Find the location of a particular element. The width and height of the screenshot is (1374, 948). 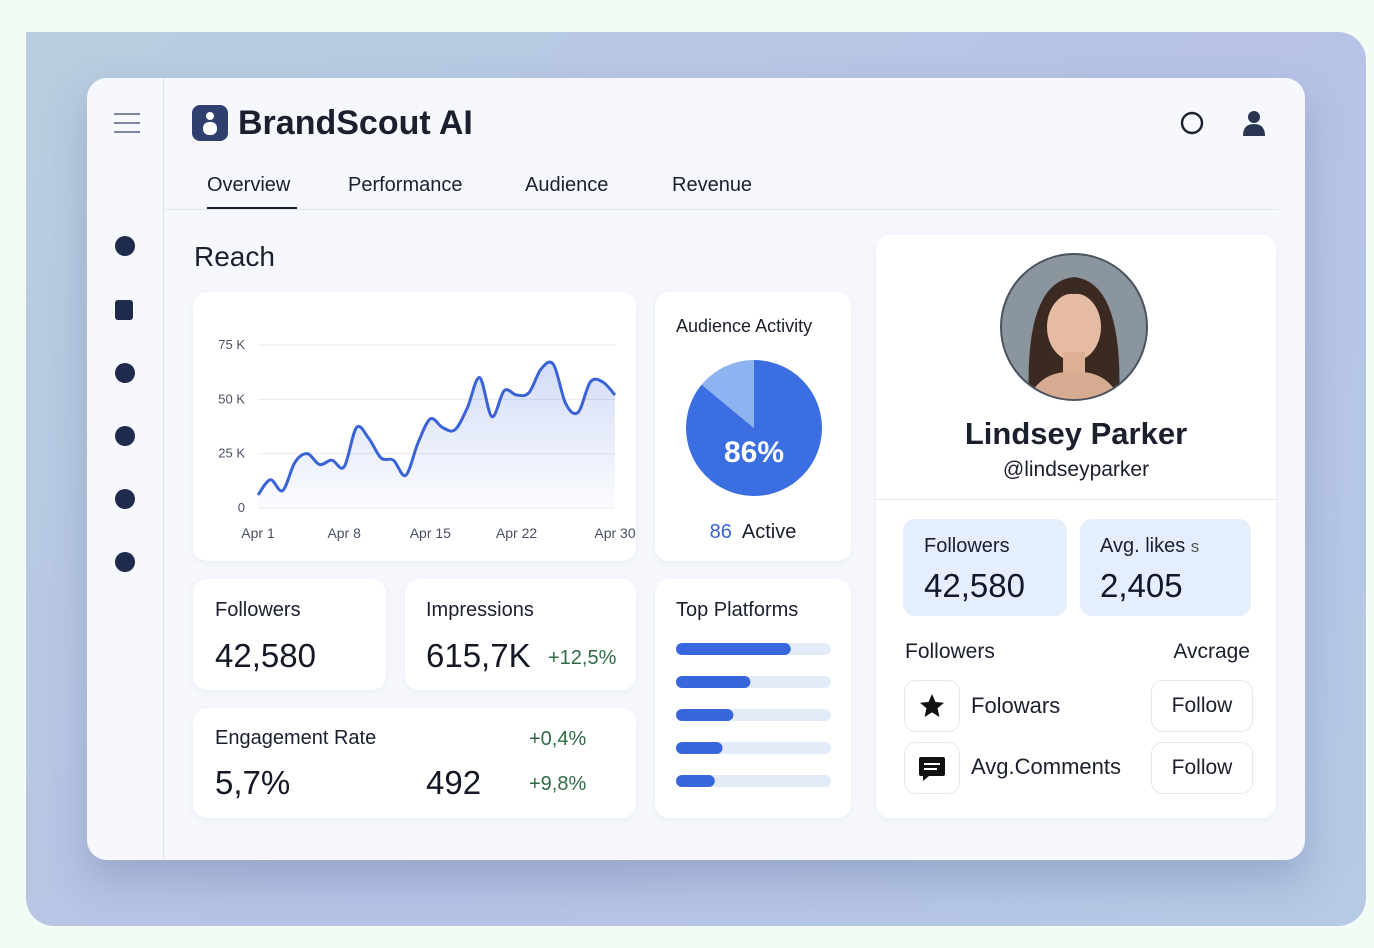

account-button is located at coordinates (1254, 123).